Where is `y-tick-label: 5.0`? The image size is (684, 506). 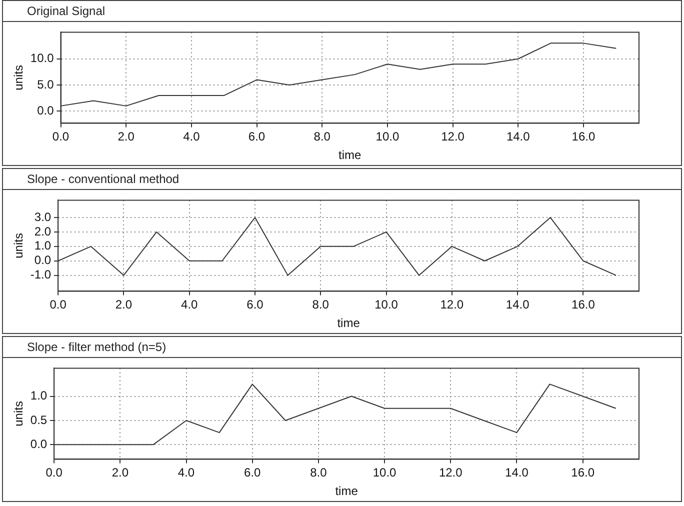
y-tick-label: 5.0 is located at coordinates (45, 84).